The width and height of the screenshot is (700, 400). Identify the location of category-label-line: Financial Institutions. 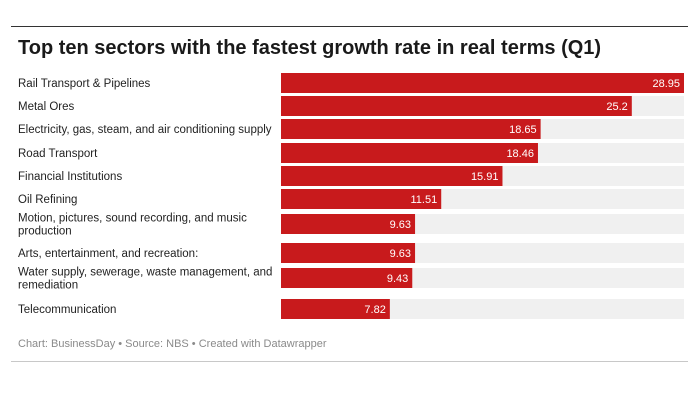
(70, 177).